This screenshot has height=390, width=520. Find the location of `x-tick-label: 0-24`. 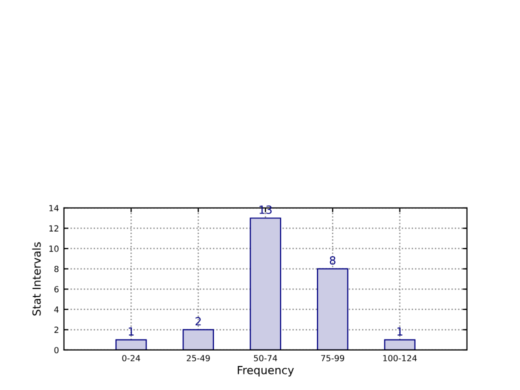

x-tick-label: 0-24 is located at coordinates (131, 358).